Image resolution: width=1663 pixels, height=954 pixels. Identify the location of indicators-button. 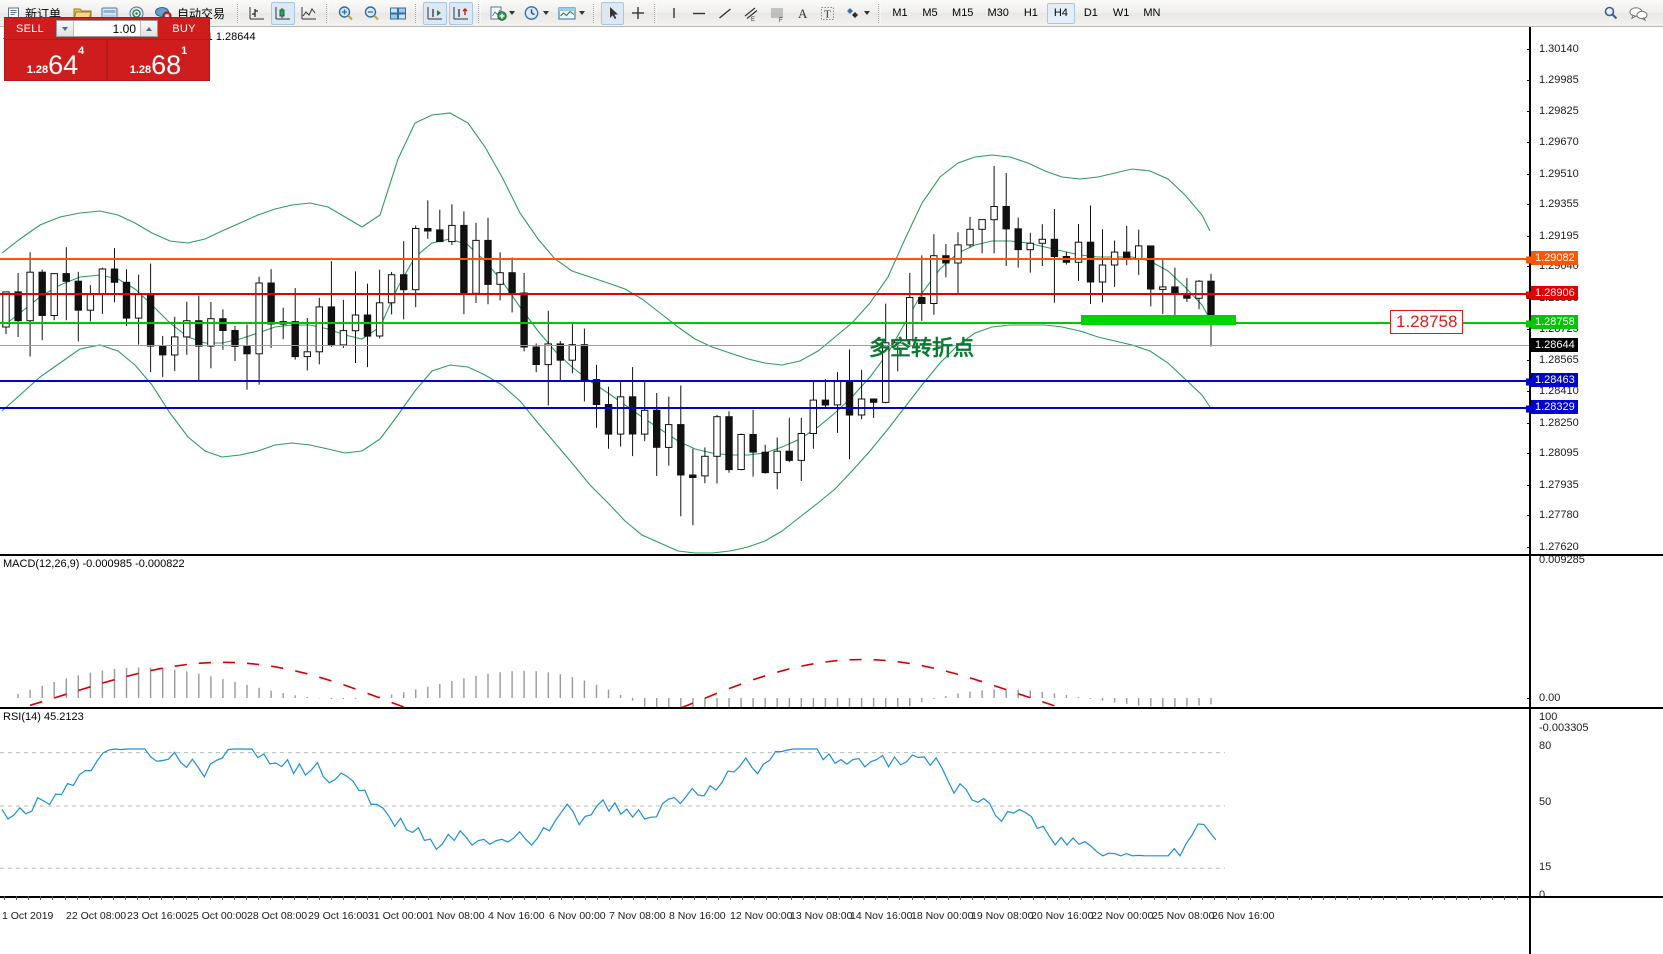
(502, 13).